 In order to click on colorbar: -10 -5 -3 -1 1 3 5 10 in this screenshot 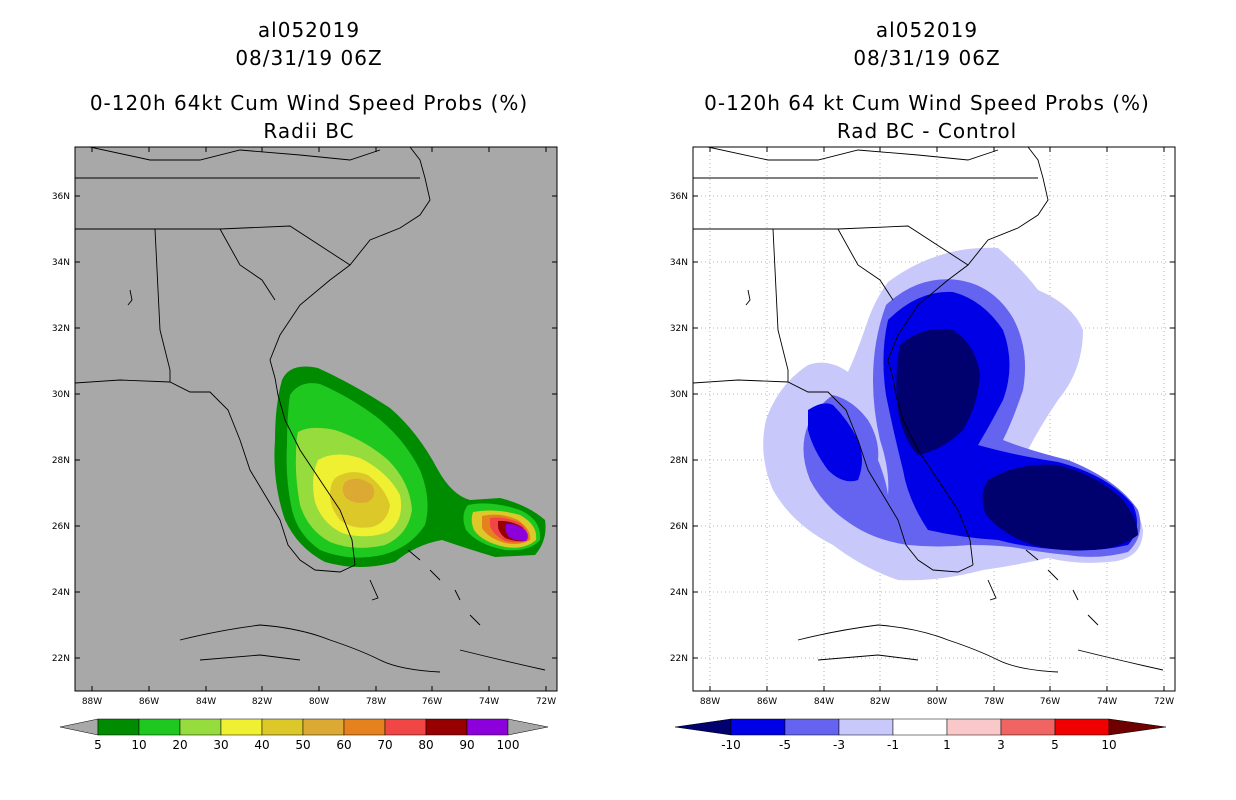, I will do `click(920, 735)`.